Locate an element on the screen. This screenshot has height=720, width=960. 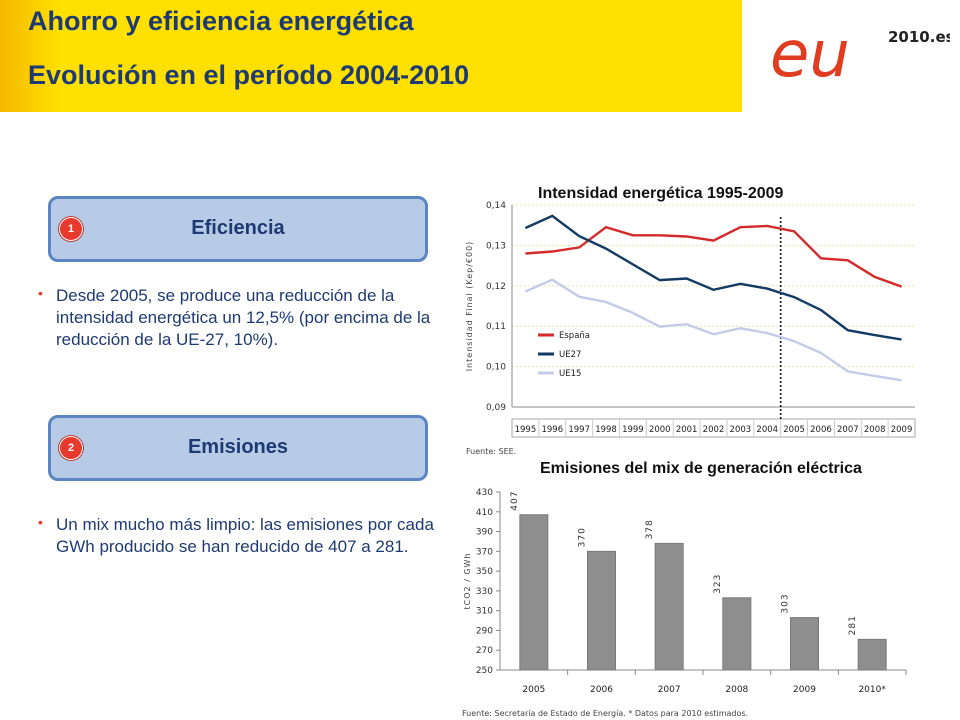
line-chart-title: Intensidad energética 1995-2009 is located at coordinates (661, 193).